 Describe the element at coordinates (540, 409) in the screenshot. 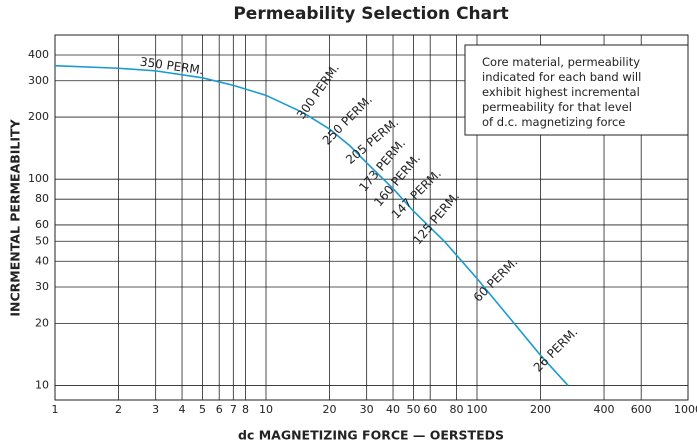

I see `x-tick-label: 200` at that location.